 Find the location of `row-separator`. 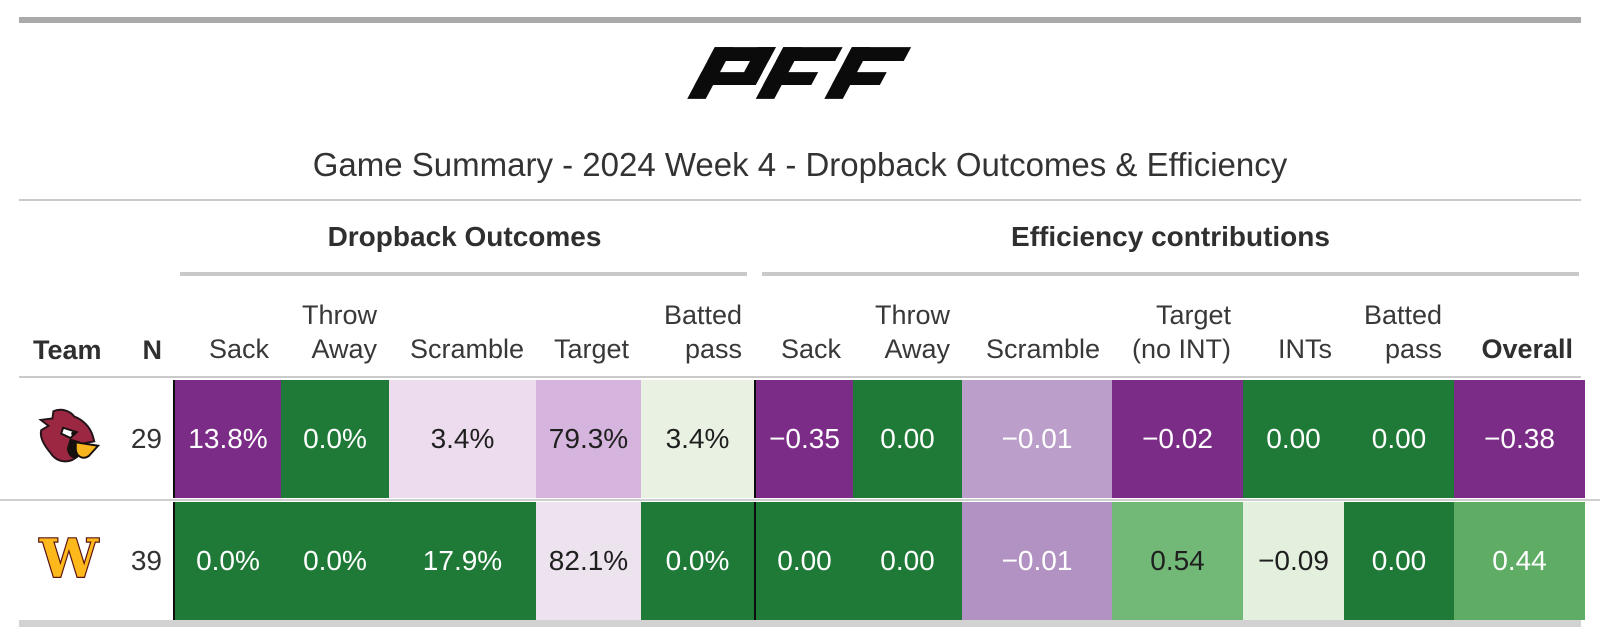

row-separator is located at coordinates (800, 500).